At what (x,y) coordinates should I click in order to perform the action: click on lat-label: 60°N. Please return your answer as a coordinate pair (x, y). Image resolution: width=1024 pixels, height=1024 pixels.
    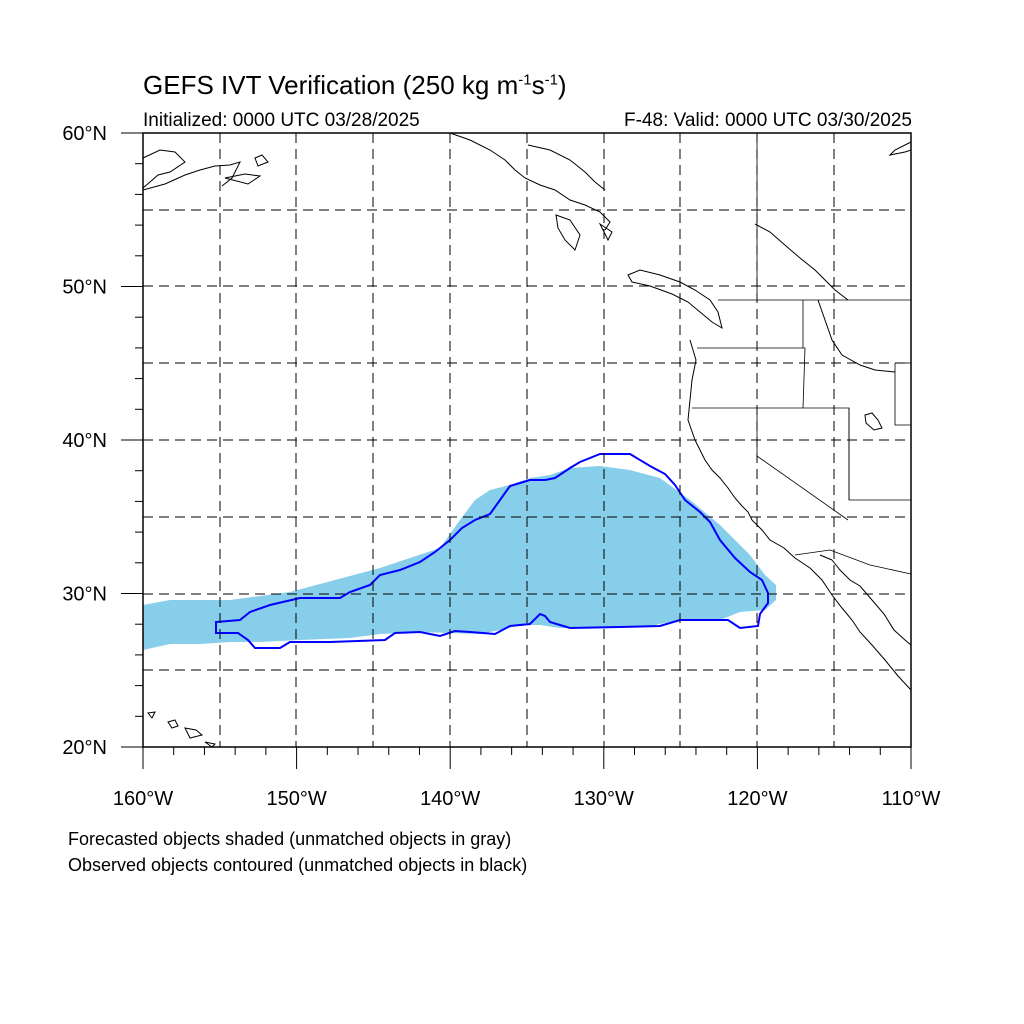
    Looking at the image, I should click on (84, 134).